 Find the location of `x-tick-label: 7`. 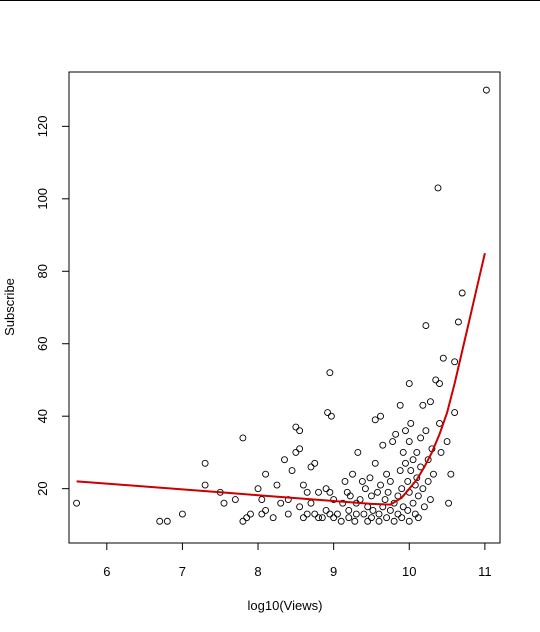

x-tick-label: 7 is located at coordinates (182, 571).